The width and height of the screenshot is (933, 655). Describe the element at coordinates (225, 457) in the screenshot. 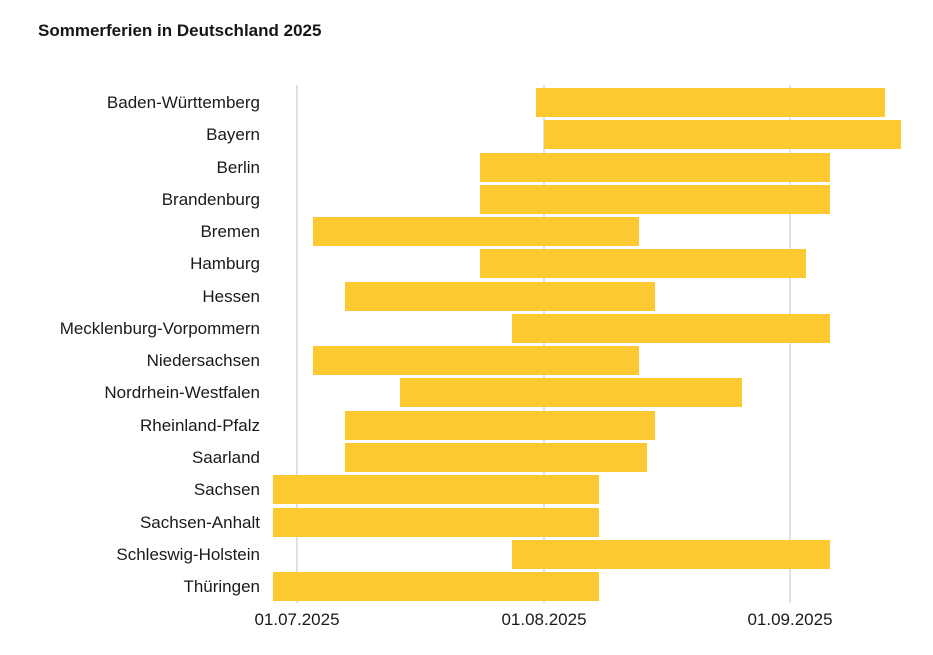

I see `row-label: Saarland` at that location.